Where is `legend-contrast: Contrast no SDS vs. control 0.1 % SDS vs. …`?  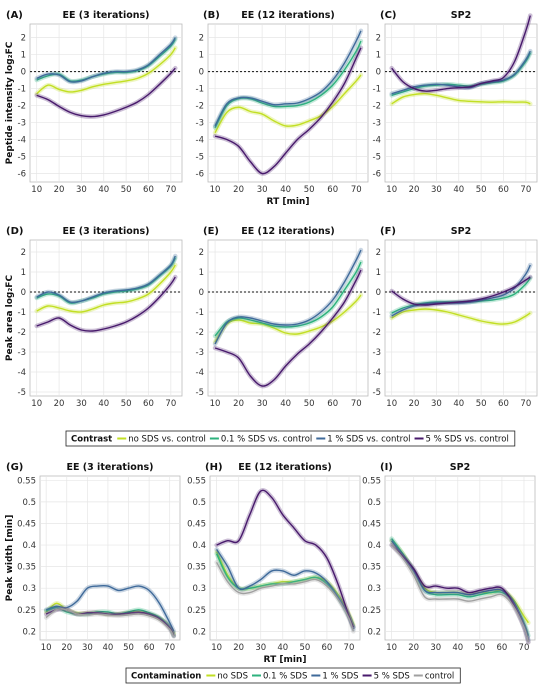
legend-contrast: Contrast no SDS vs. control 0.1 % SDS vs. … is located at coordinates (290, 438).